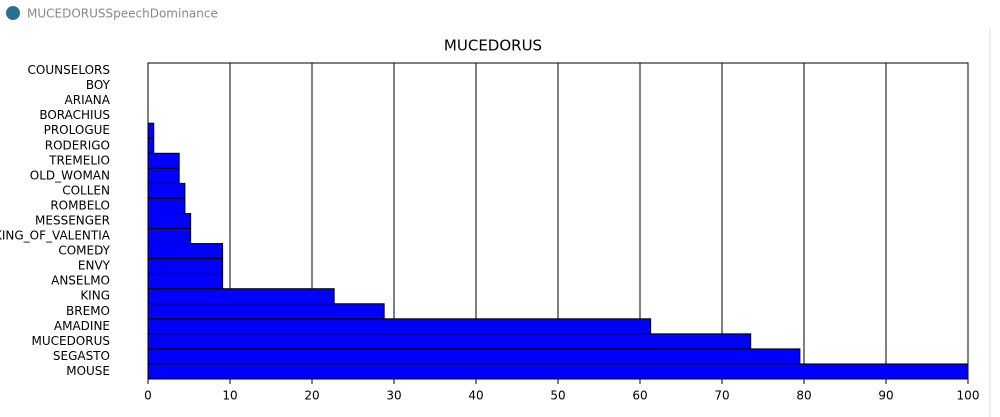 The width and height of the screenshot is (1000, 417). I want to click on y-tick-label: COMEDY, so click(84, 251).